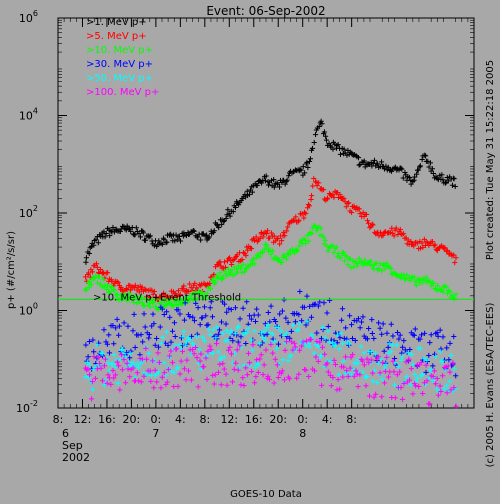 Image resolution: width=500 pixels, height=504 pixels. Describe the element at coordinates (490, 160) in the screenshot. I see `plot-created-label: Plot created: Tue May 31 15:22:18 2005` at that location.